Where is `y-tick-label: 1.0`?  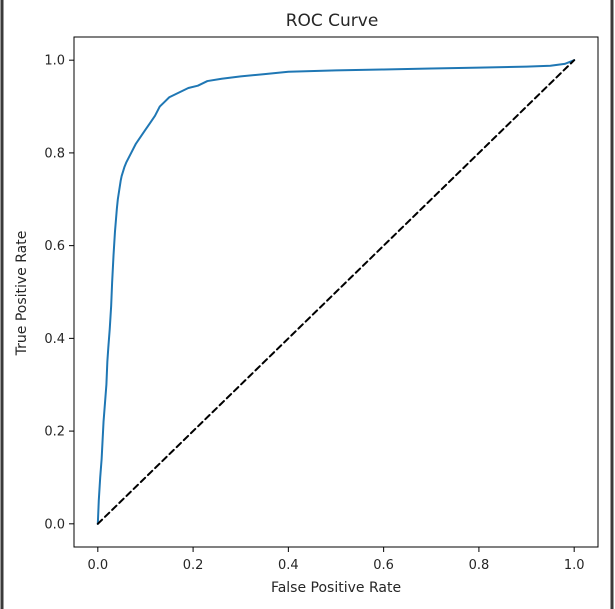 y-tick-label: 1.0 is located at coordinates (54, 61).